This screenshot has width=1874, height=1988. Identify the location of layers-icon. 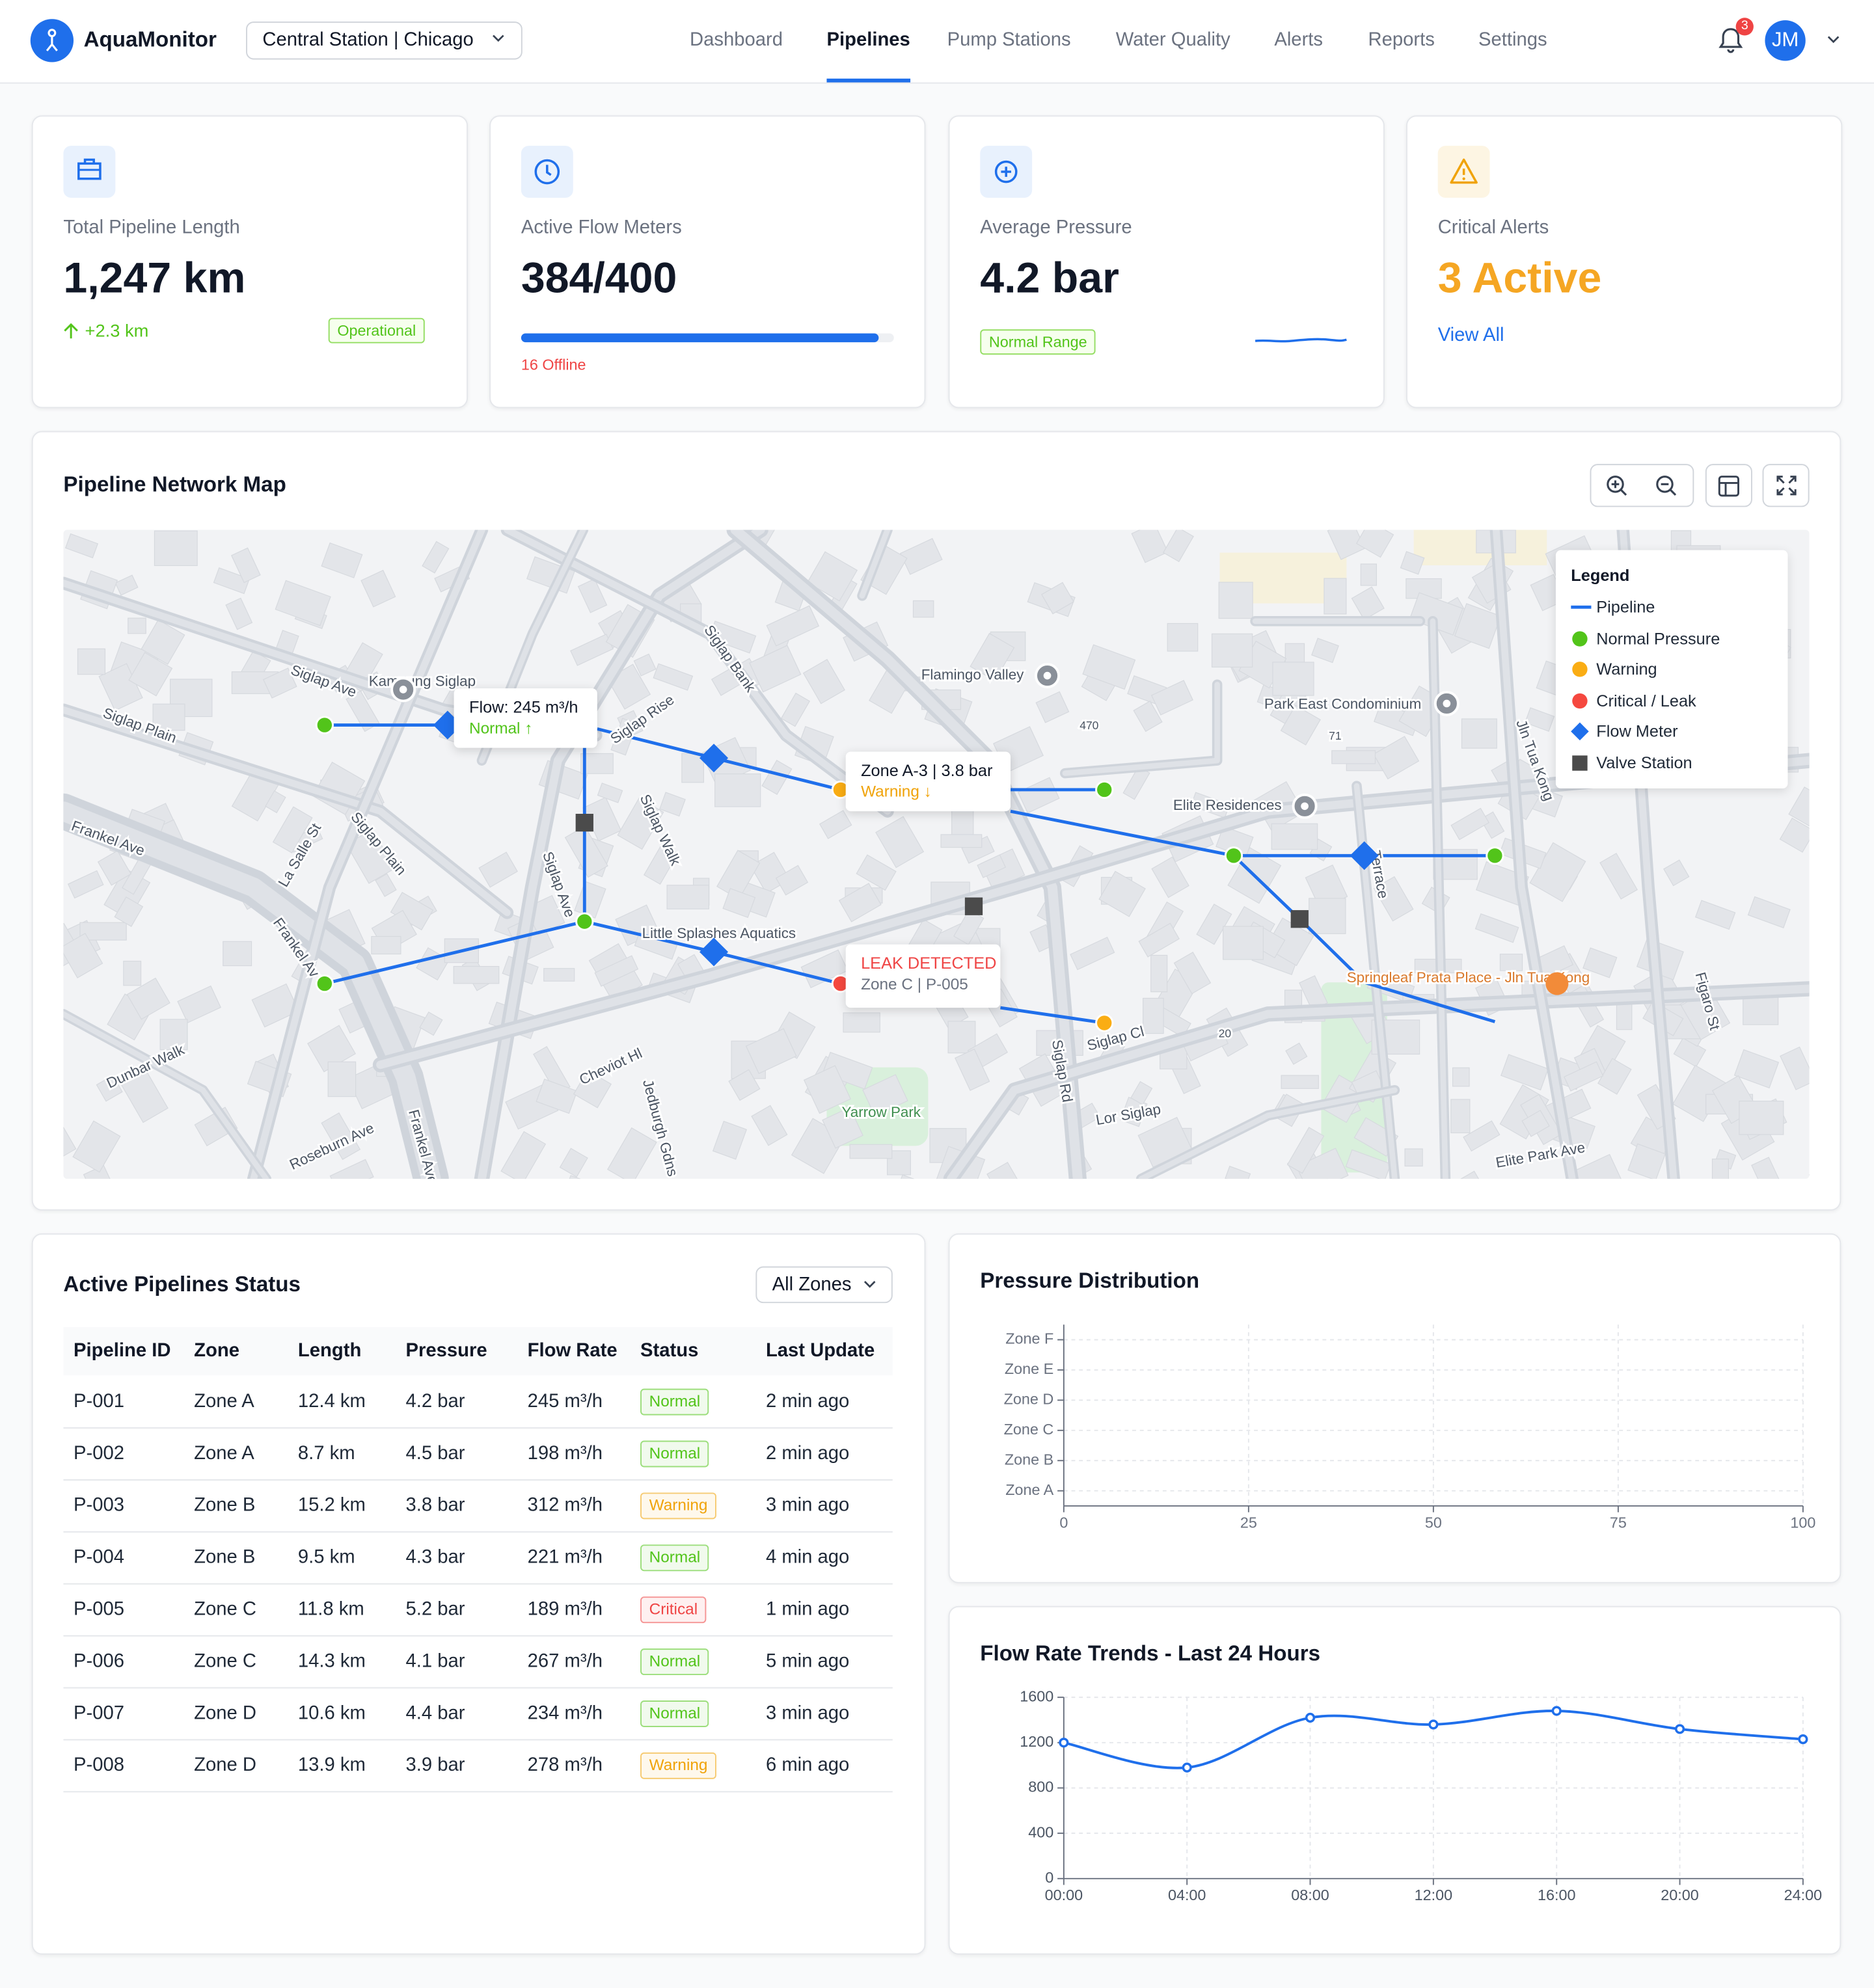
(1728, 486).